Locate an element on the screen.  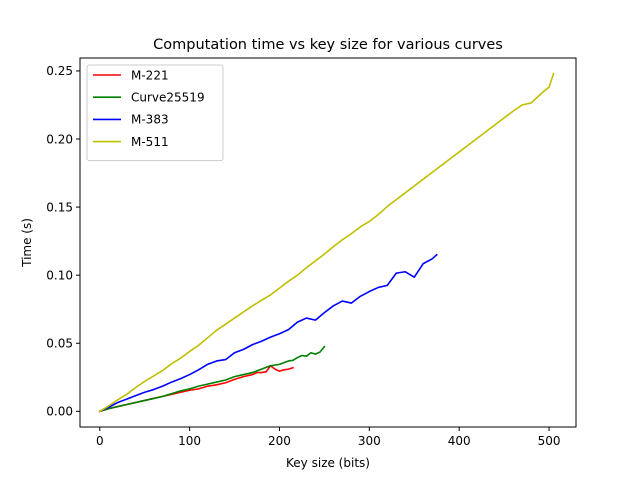
legend-box is located at coordinates (155, 113).